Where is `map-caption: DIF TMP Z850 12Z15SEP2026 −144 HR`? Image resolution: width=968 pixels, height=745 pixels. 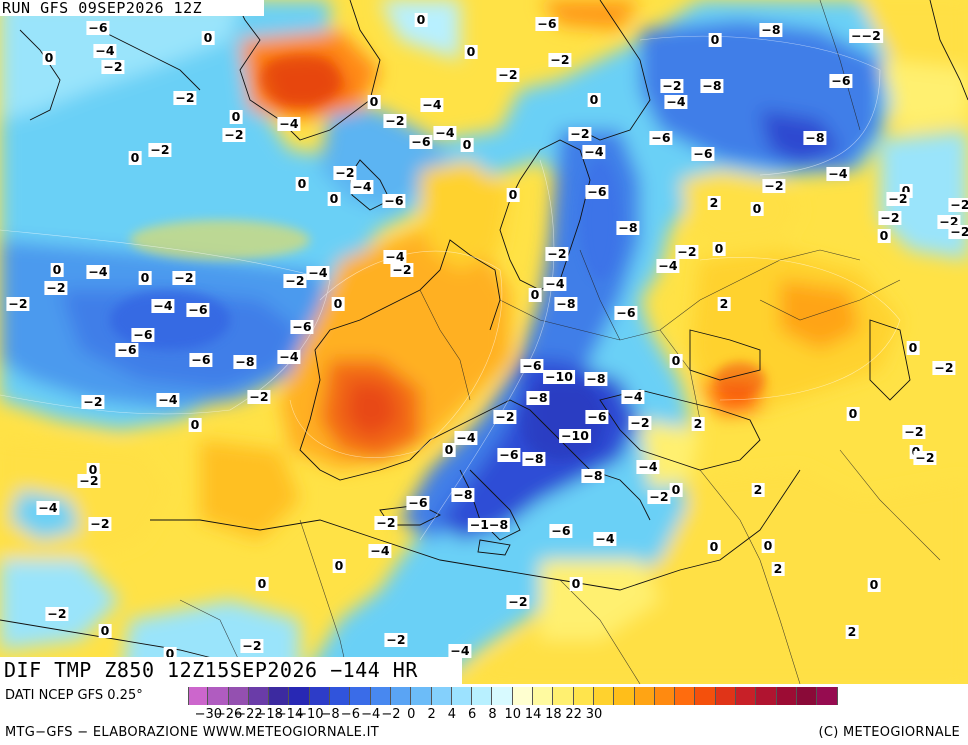 map-caption: DIF TMP Z850 12Z15SEP2026 −144 HR is located at coordinates (231, 670).